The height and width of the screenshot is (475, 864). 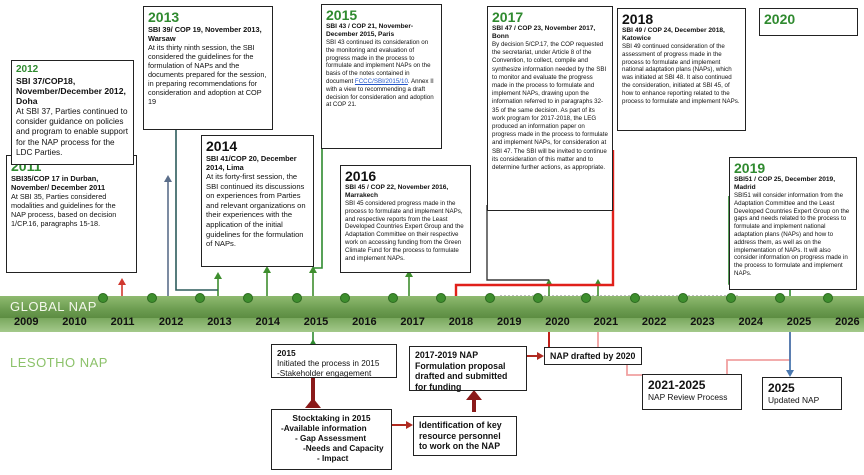 I want to click on year-tick-2014: 2014, so click(x=267, y=322).